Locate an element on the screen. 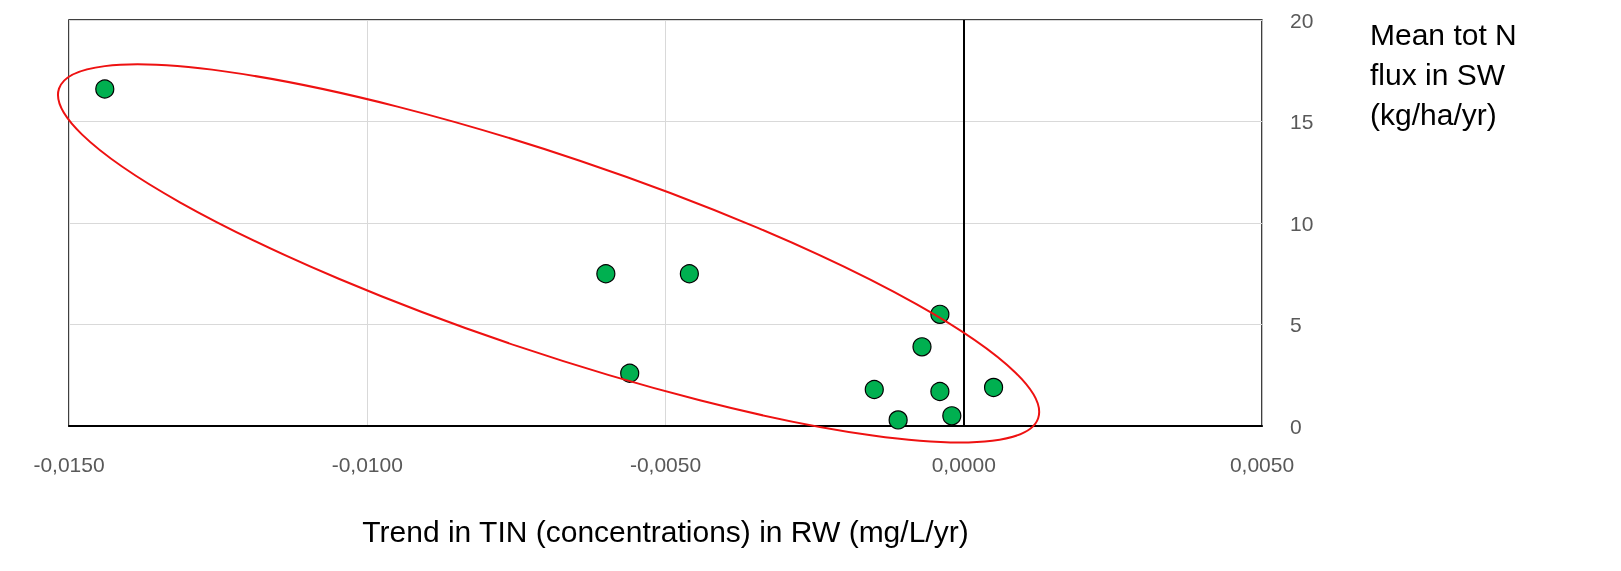 The height and width of the screenshot is (571, 1621). y-tick-label: 0 is located at coordinates (1296, 426).